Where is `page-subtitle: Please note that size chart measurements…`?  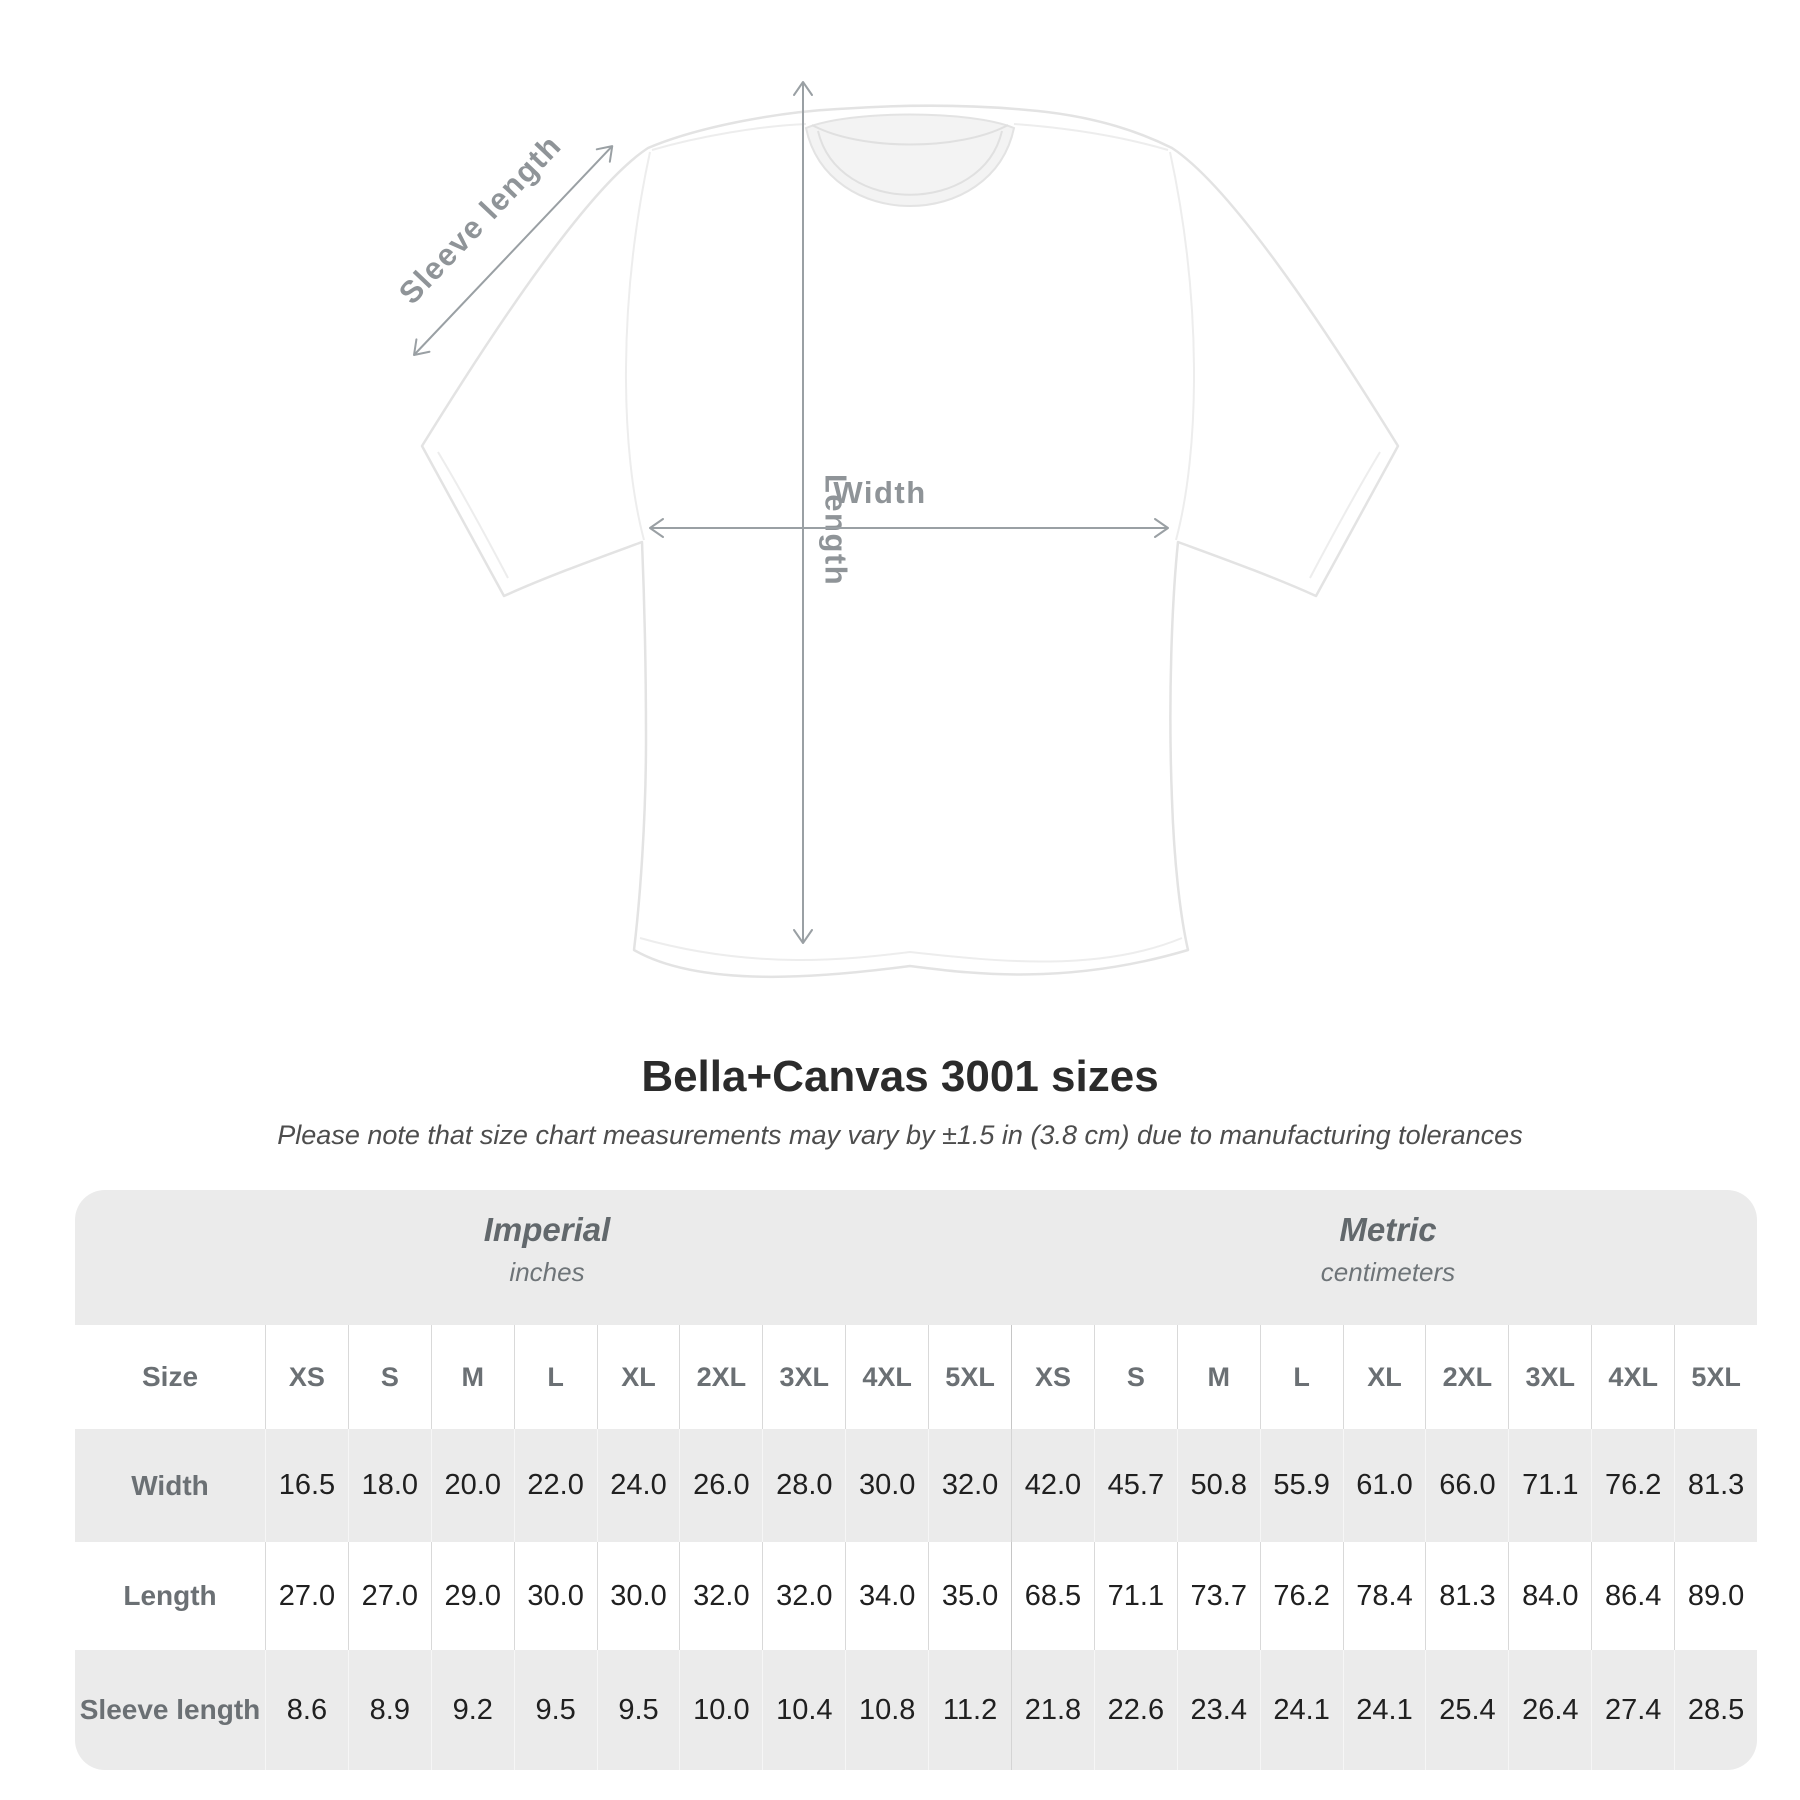
page-subtitle: Please note that size chart measurements… is located at coordinates (900, 1135).